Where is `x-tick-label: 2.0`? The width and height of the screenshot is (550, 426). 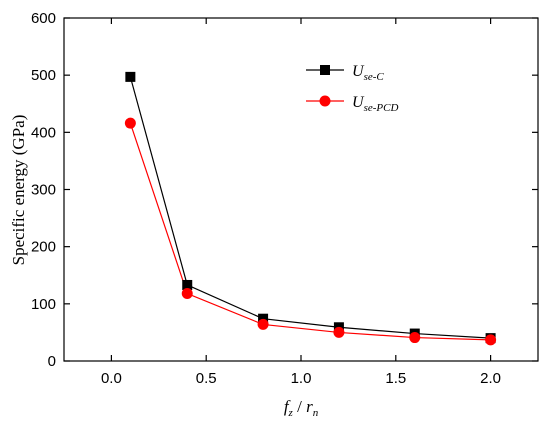
x-tick-label: 2.0 is located at coordinates (490, 378).